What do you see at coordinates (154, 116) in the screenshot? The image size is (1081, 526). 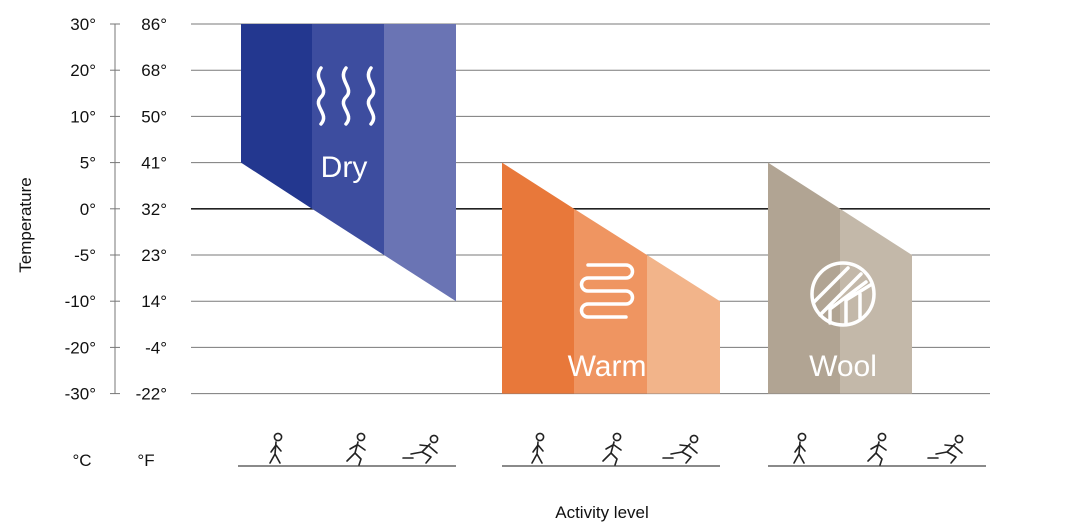 I see `y-tick-label-fahrenheit: 50°` at bounding box center [154, 116].